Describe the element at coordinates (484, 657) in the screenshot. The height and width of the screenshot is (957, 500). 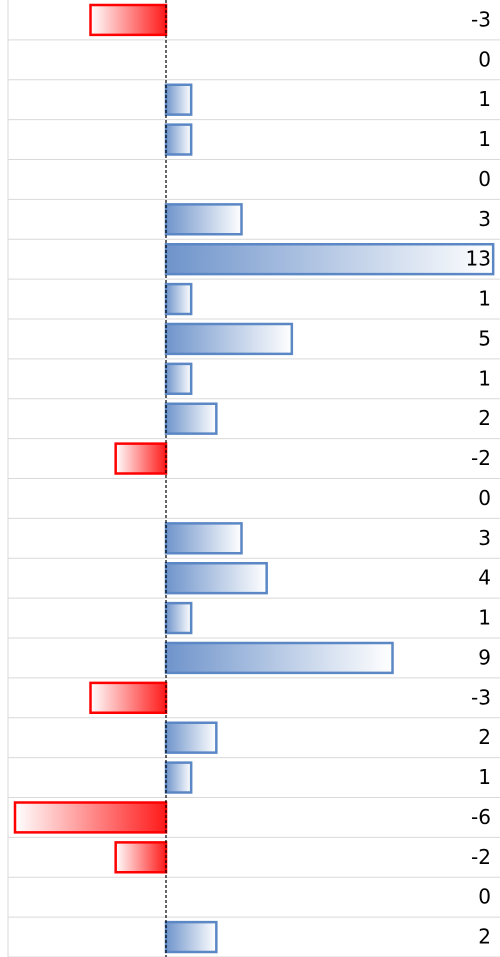
I see `cell-value: 9` at that location.